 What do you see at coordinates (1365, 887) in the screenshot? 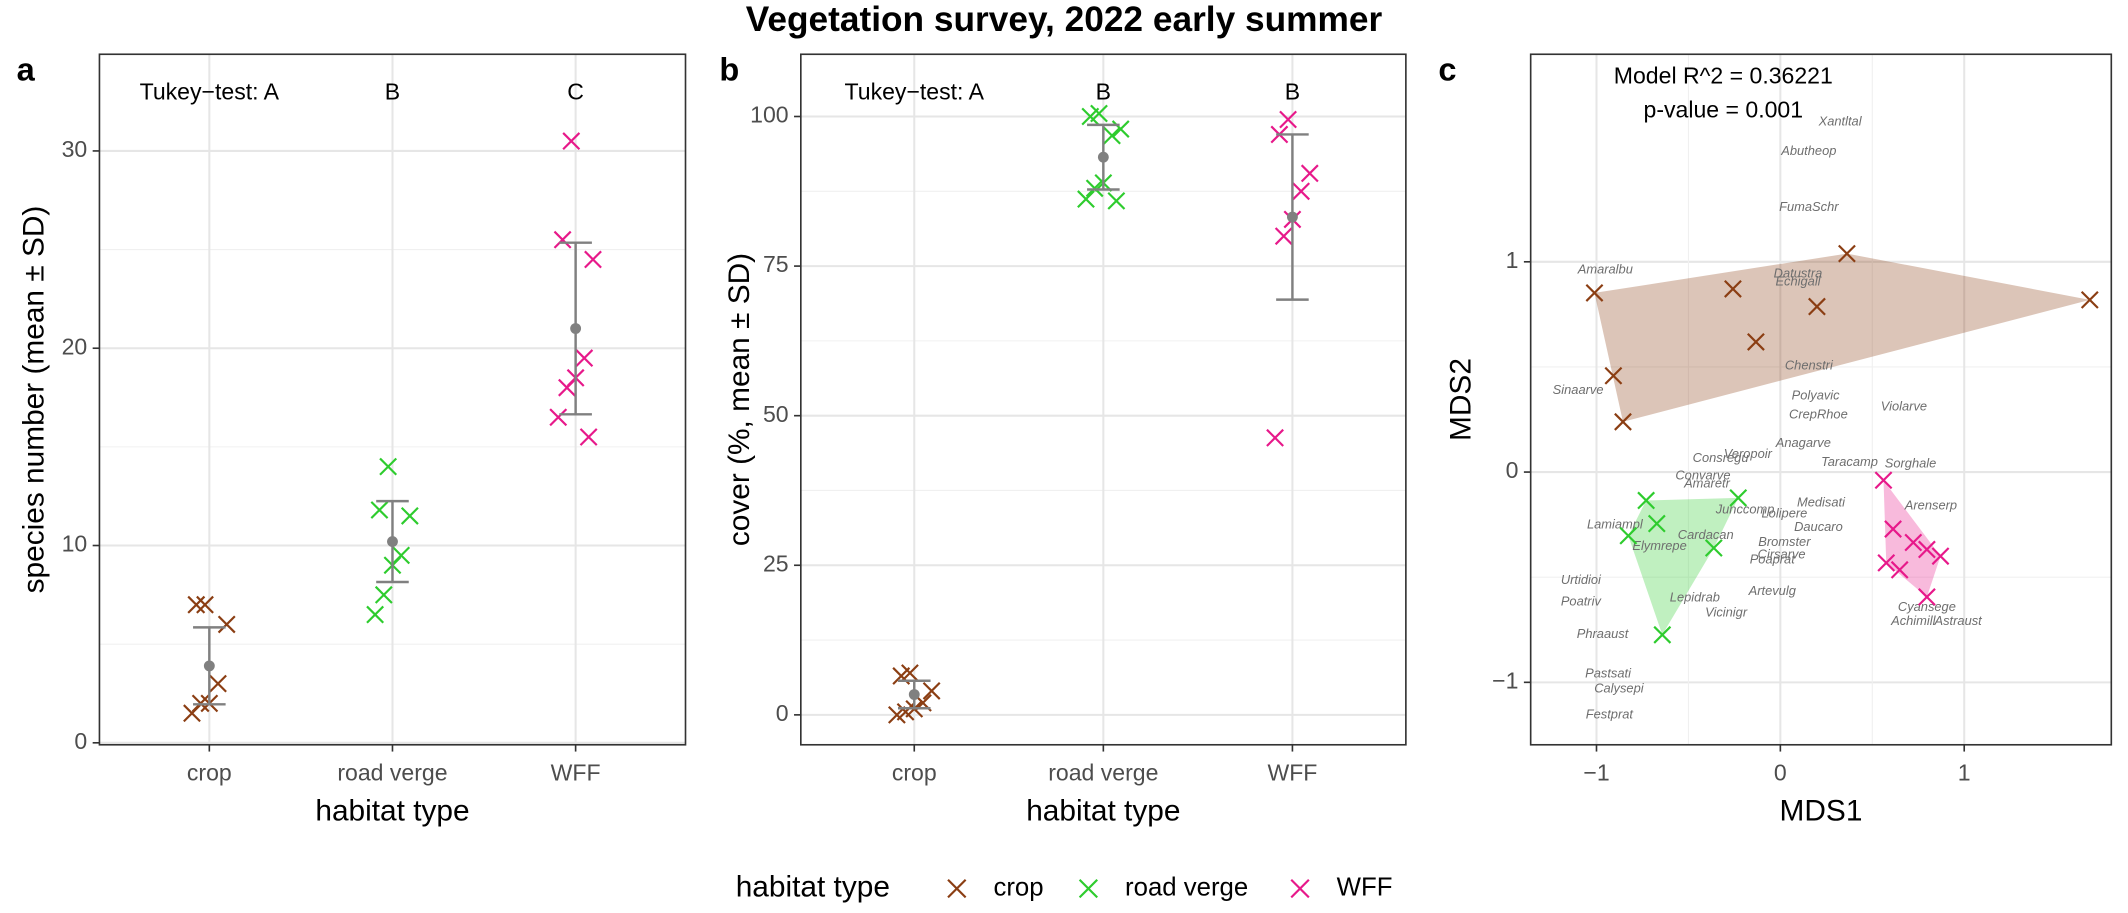
I see `legend-label: WFF` at bounding box center [1365, 887].